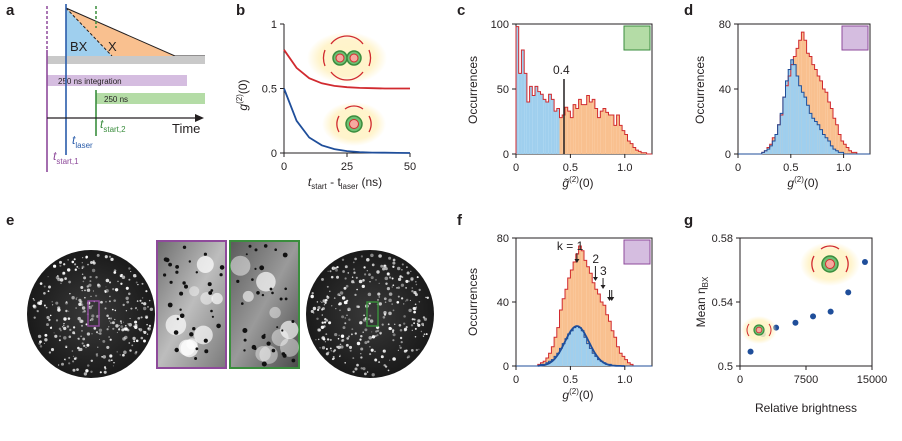 The width and height of the screenshot is (902, 441). I want to click on panel-g-xlabel: Relative brightness, so click(806, 408).